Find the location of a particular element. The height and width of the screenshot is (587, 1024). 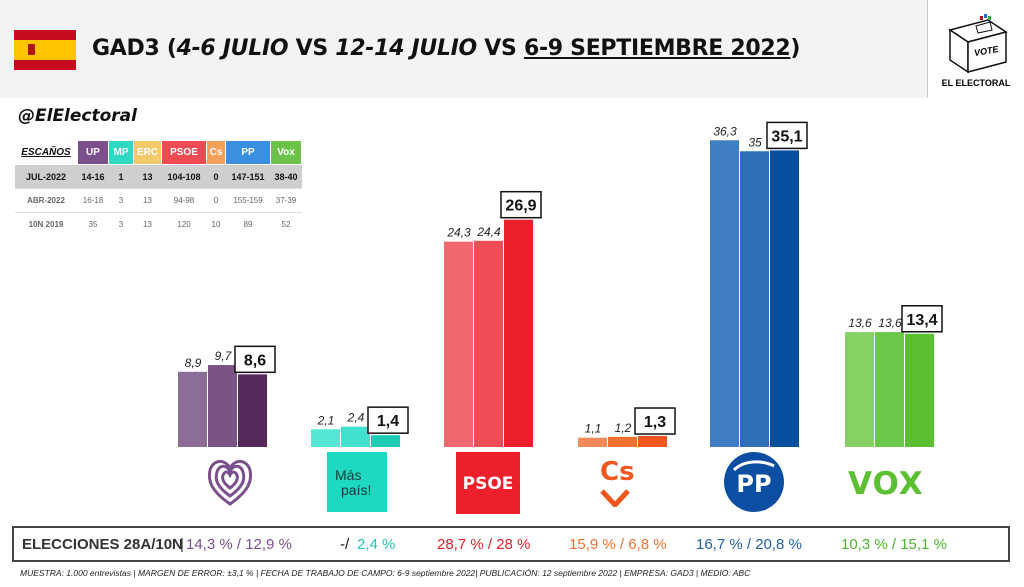

seats-party-header: PSOE is located at coordinates (184, 152).